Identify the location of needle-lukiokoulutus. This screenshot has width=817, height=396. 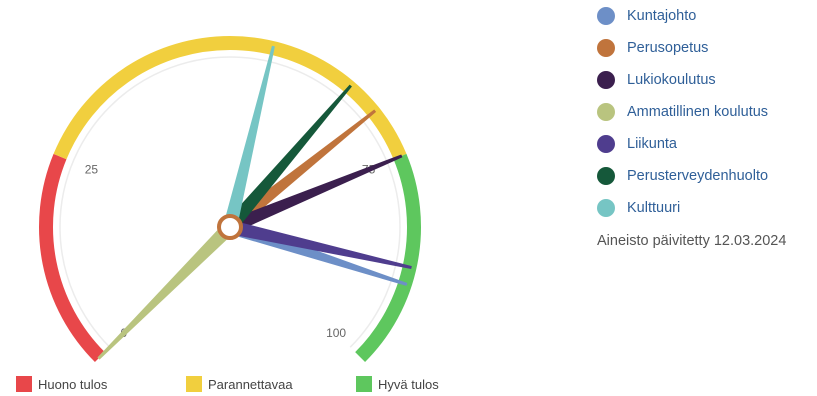
(315, 194).